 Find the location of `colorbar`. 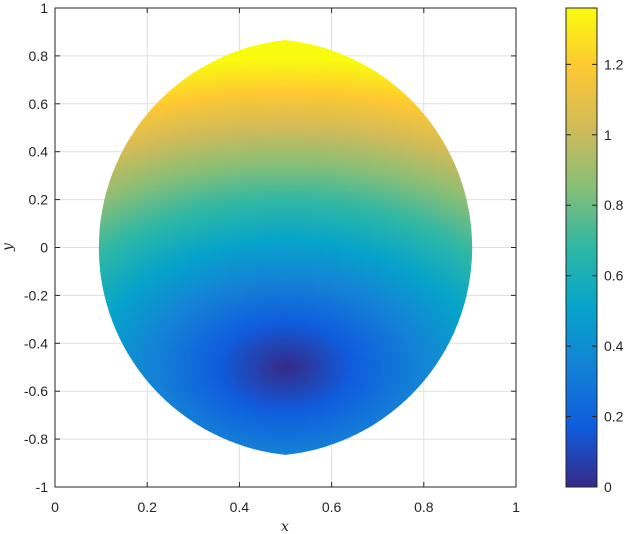

colorbar is located at coordinates (581, 247).